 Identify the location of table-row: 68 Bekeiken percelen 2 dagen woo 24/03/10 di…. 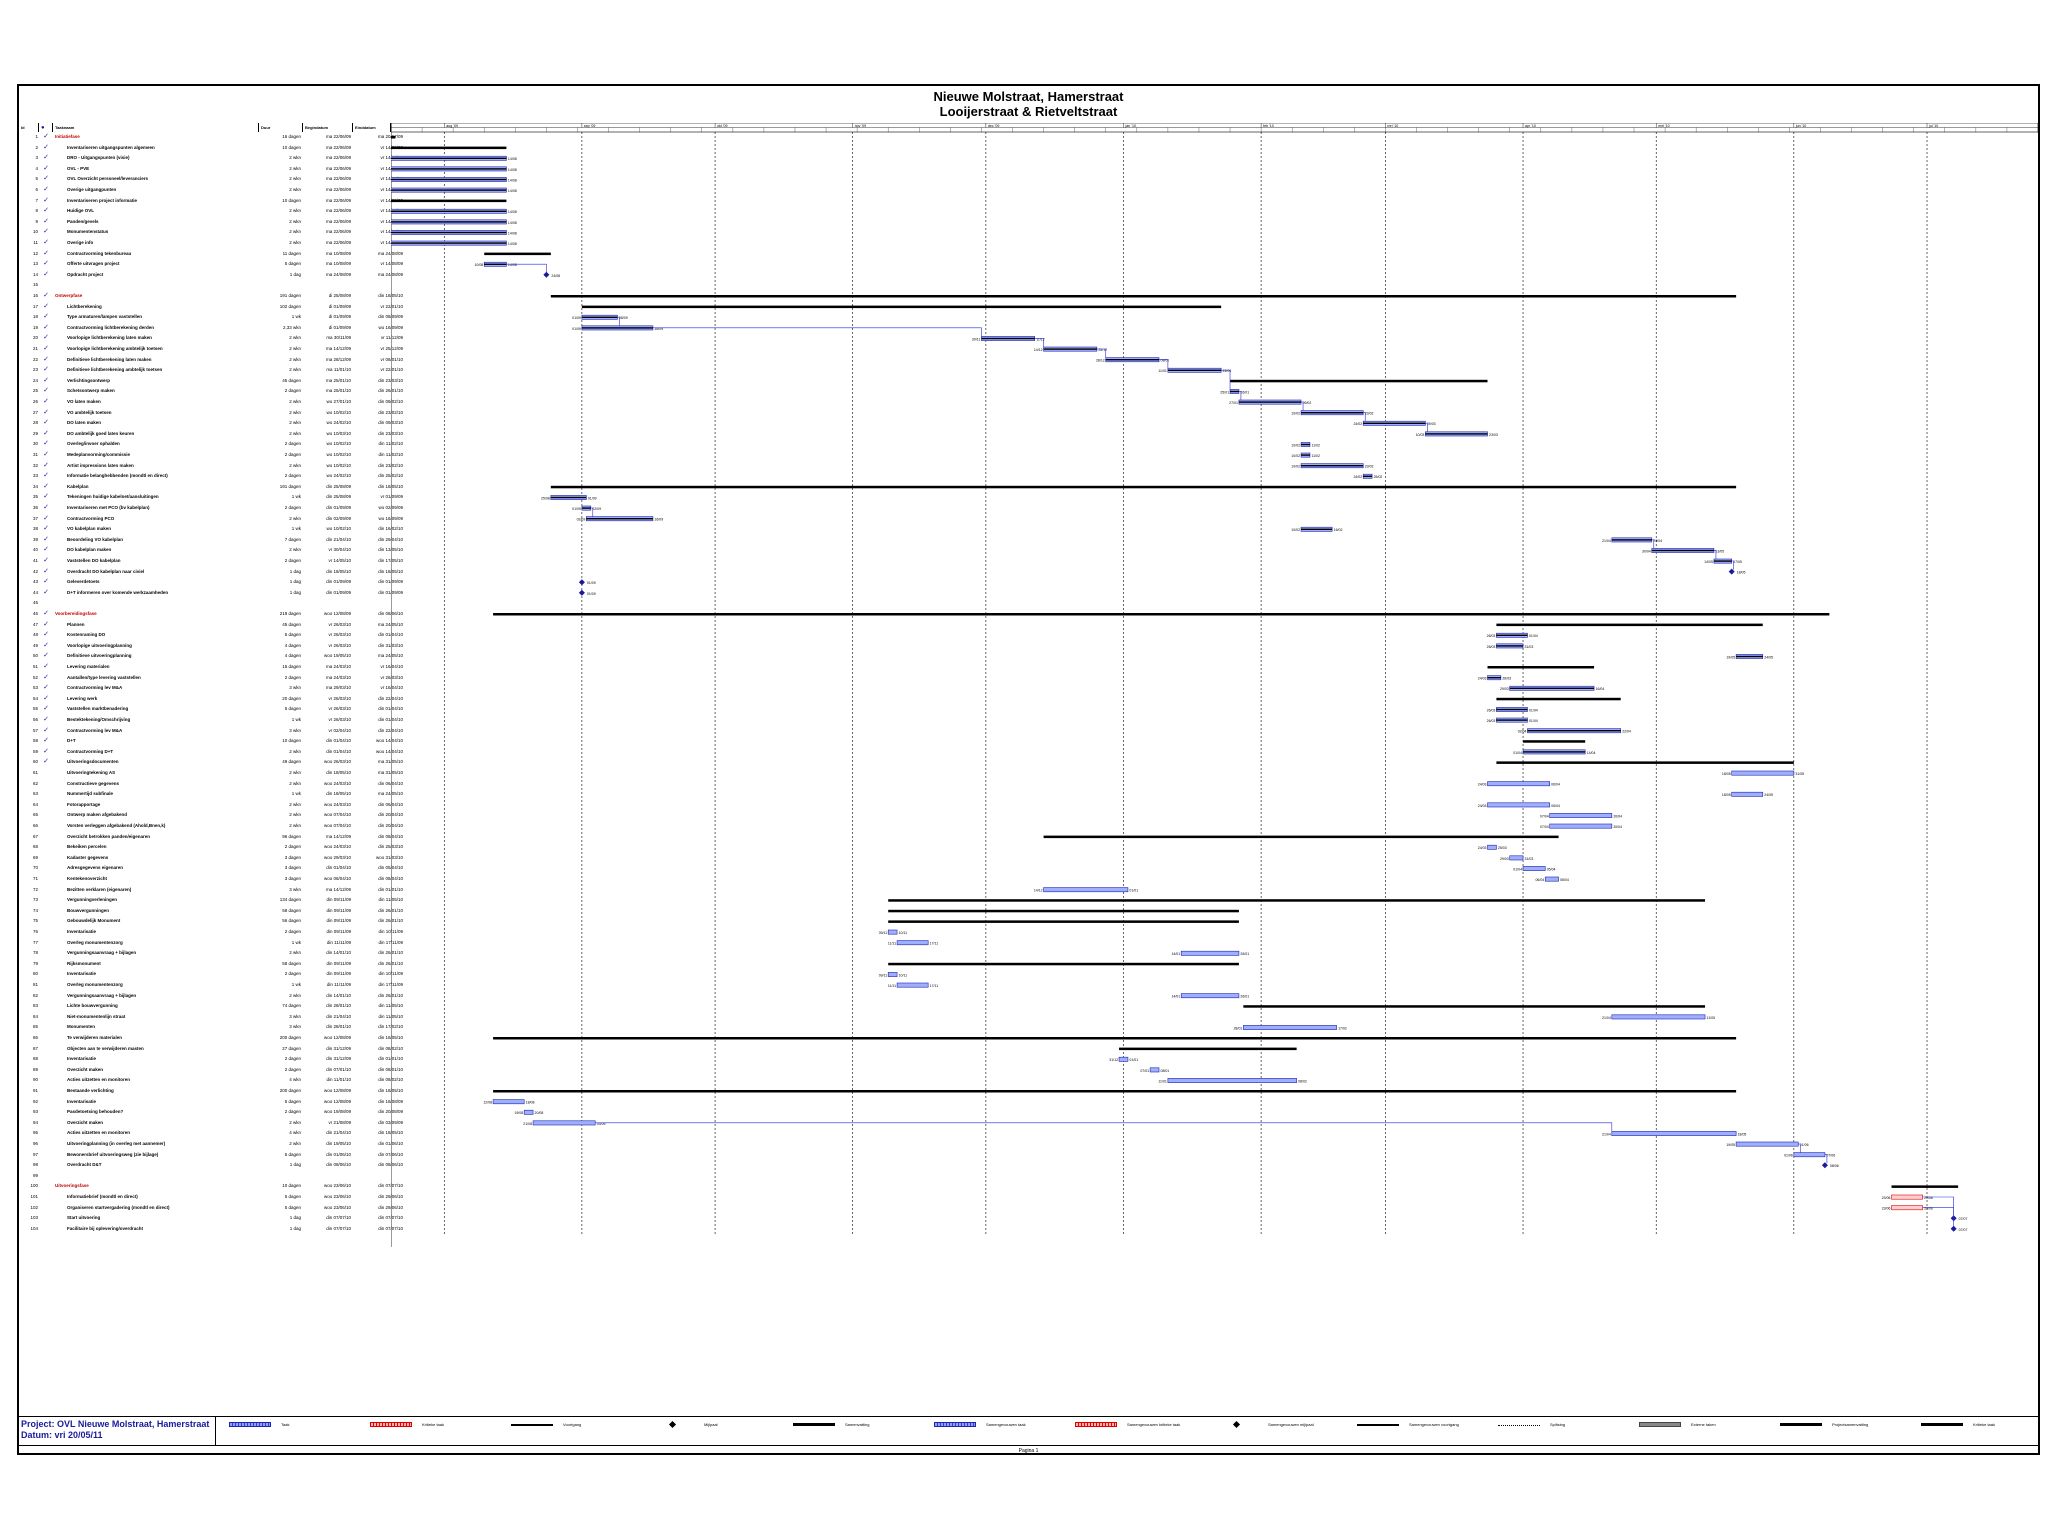
(211, 847).